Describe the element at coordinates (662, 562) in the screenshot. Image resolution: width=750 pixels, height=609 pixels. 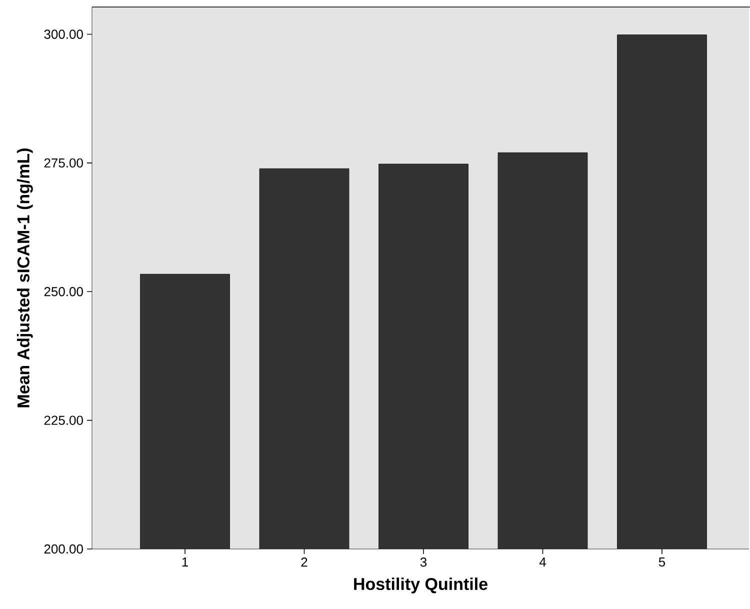
I see `x-tick-label: 5` at that location.